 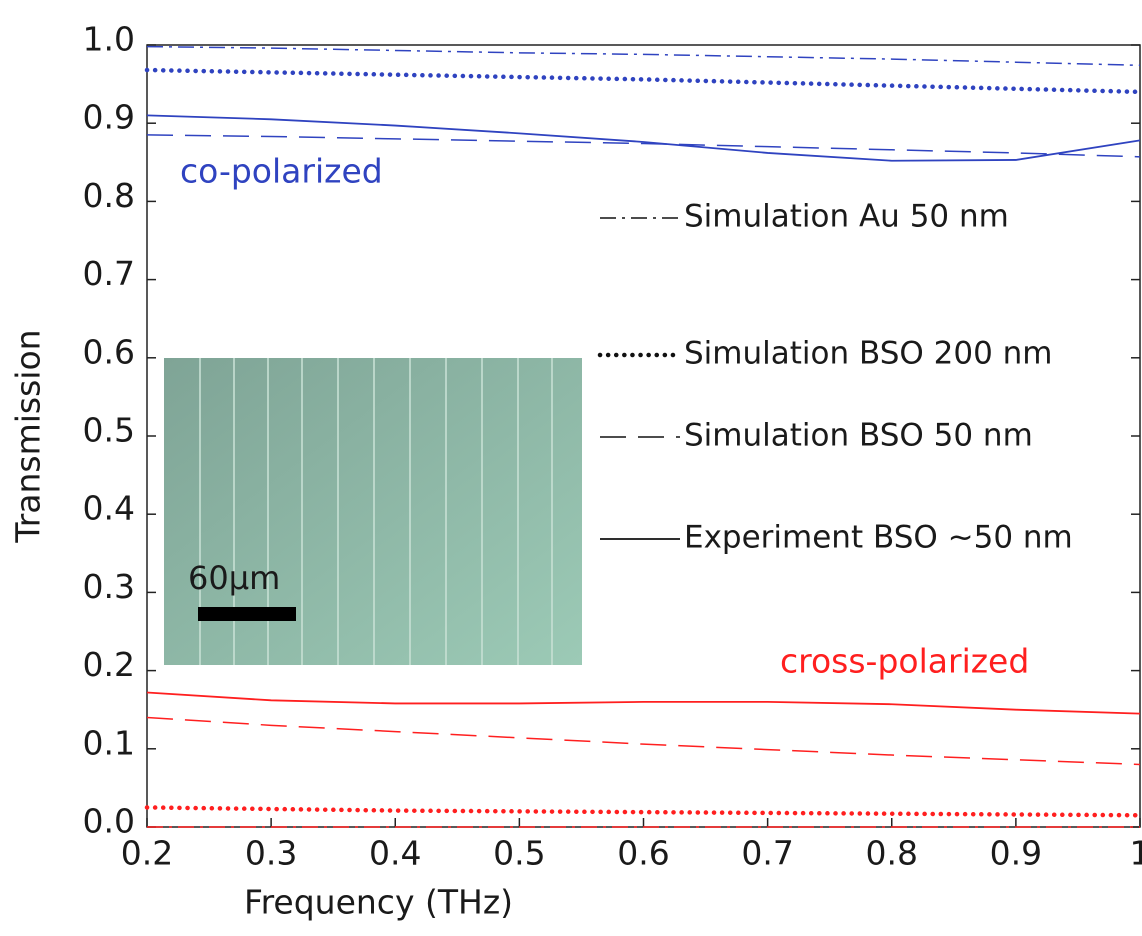 What do you see at coordinates (109, 430) in the screenshot?
I see `y-tick-label: 0.5` at bounding box center [109, 430].